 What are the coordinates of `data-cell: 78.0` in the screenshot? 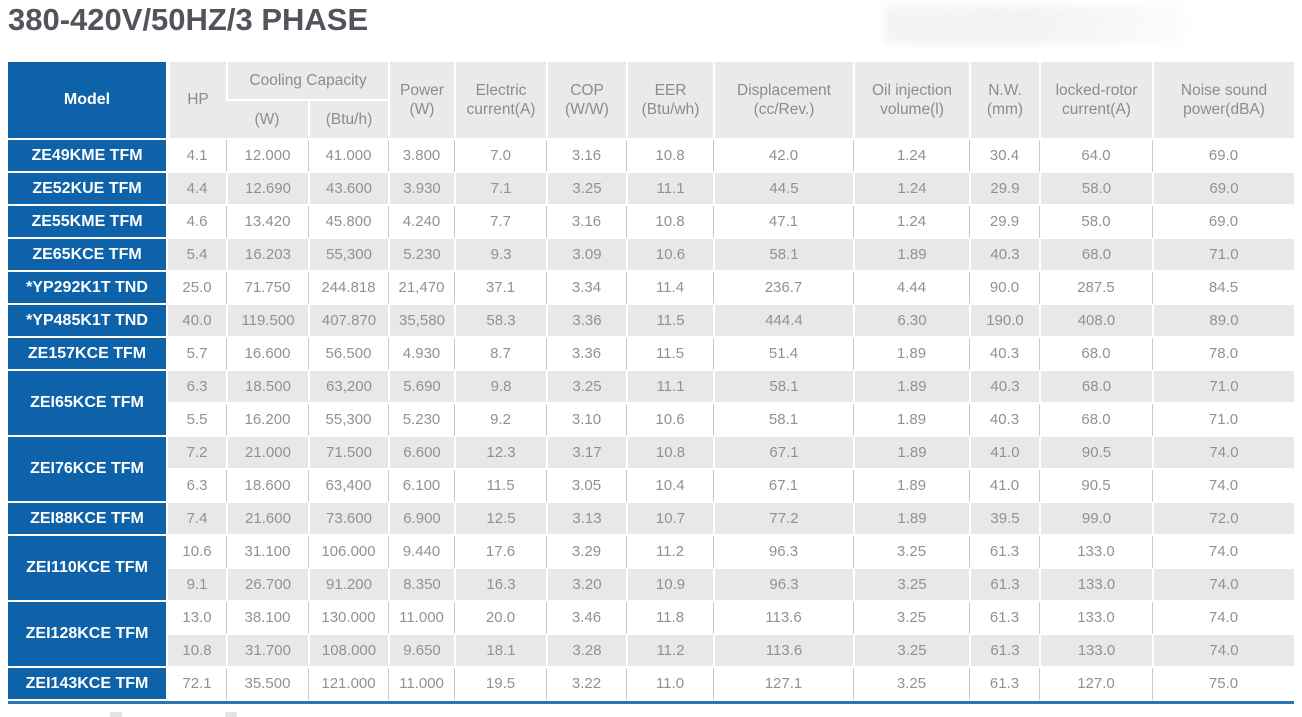 It's located at (1223, 354).